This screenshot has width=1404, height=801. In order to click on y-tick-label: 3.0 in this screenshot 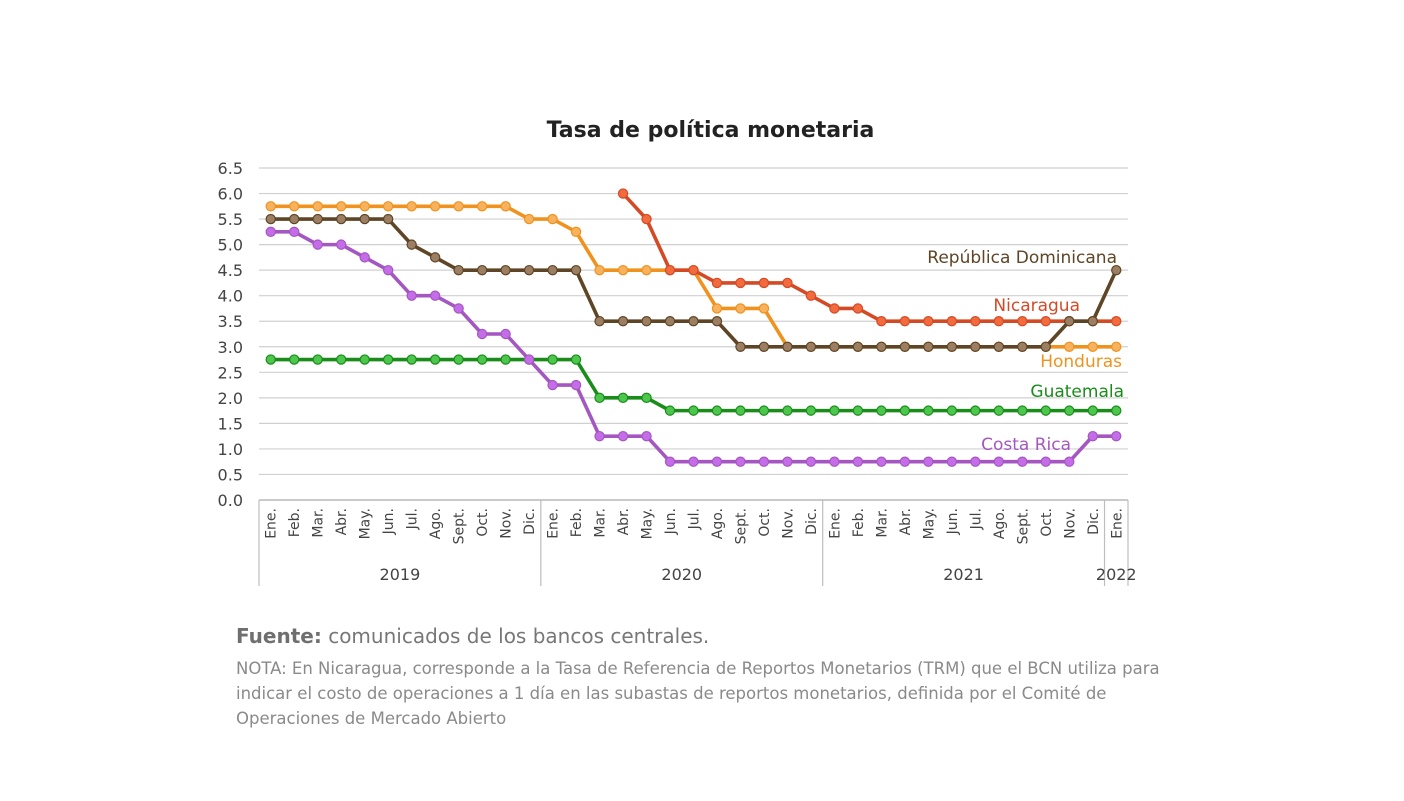, I will do `click(230, 347)`.